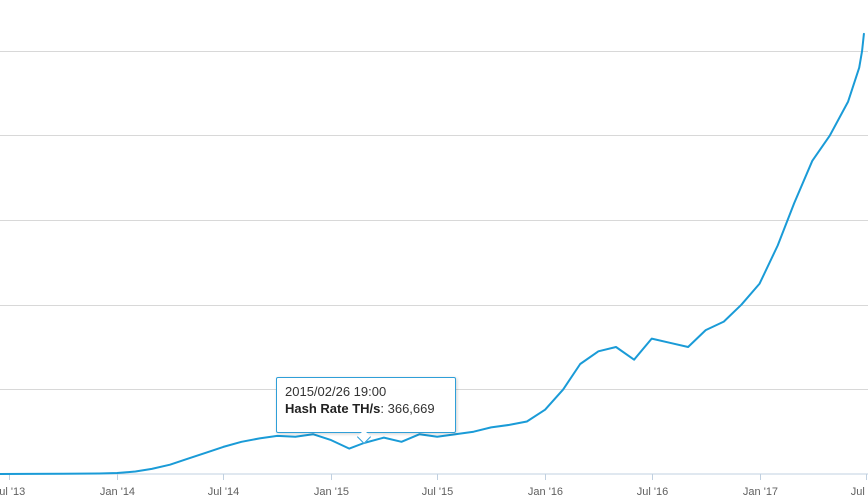 Image resolution: width=868 pixels, height=500 pixels. I want to click on x-tick-label-6: Jul '16, so click(652, 492).